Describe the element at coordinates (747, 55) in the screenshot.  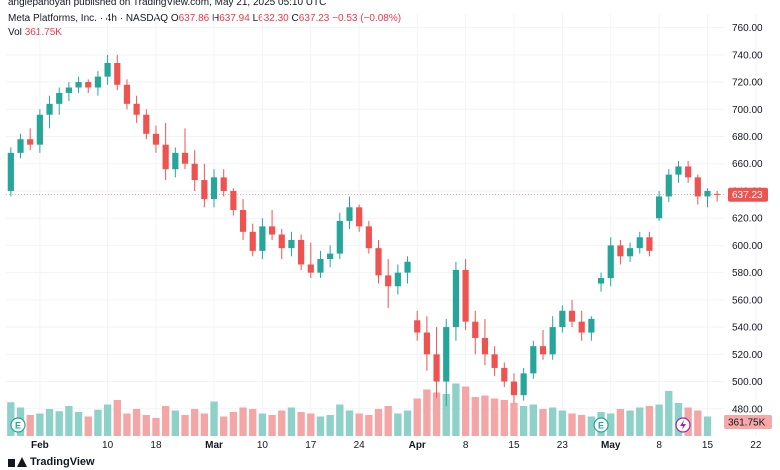
I see `y-tick-label: 740.00` at that location.